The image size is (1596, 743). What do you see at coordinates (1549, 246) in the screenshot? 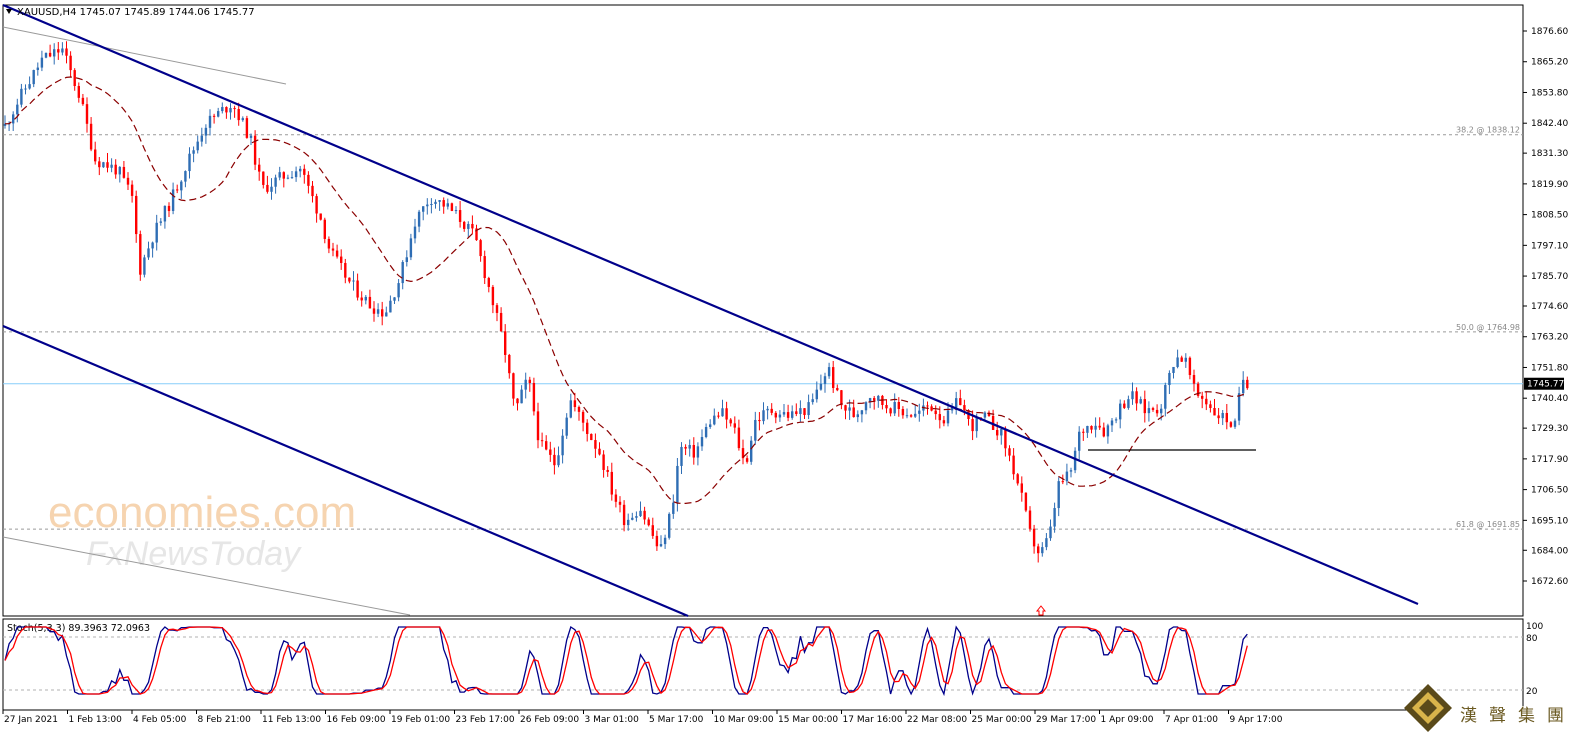
I see `price-tick-label: 1797.10` at bounding box center [1549, 246].